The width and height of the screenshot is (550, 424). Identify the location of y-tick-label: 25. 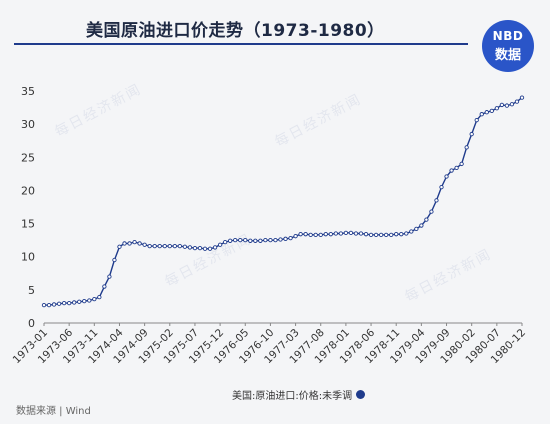
(28, 157).